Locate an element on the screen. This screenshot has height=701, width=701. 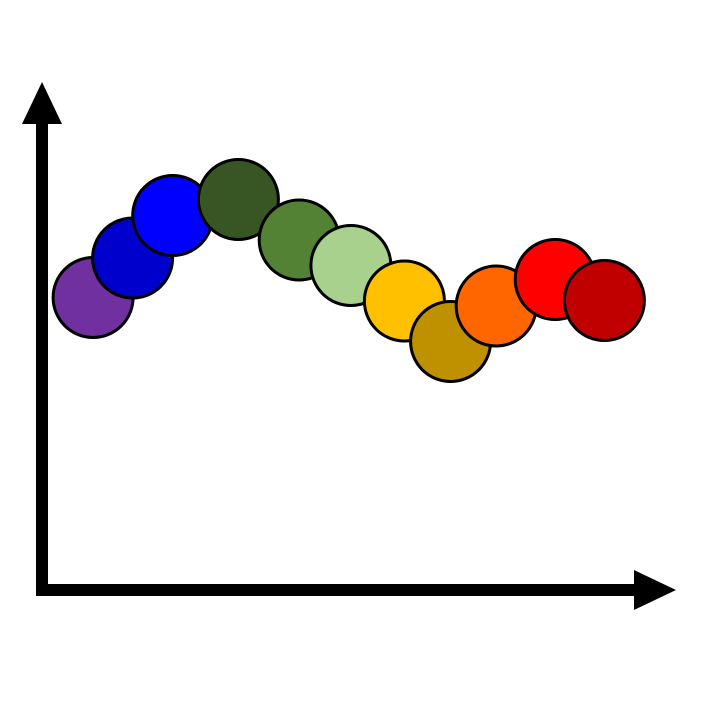
x-axis-arrow is located at coordinates (655, 590).